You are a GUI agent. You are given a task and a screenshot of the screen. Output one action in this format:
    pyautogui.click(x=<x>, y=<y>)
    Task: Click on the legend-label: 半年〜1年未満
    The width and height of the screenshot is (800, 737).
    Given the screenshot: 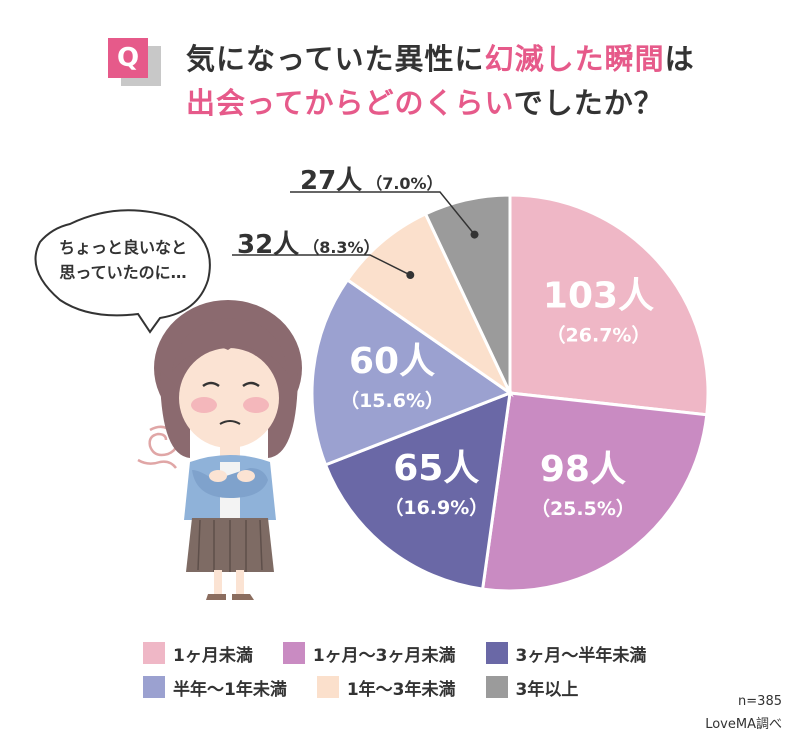 What is the action you would take?
    pyautogui.click(x=230, y=689)
    